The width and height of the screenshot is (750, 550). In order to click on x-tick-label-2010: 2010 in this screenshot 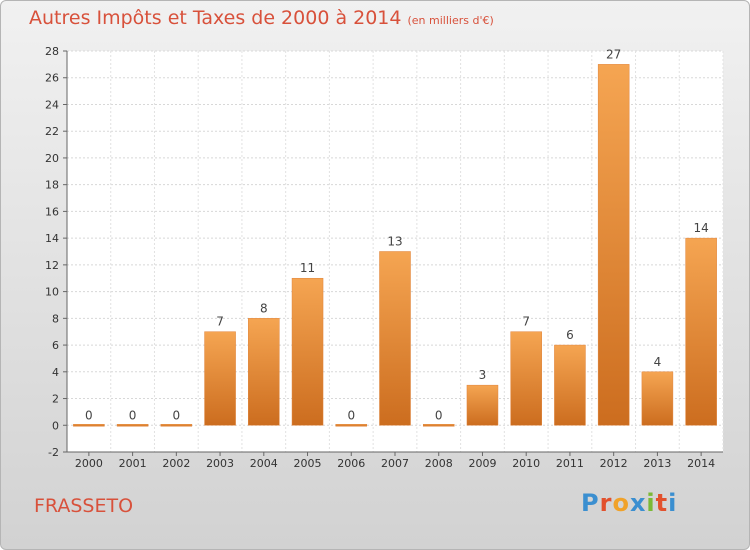, I will do `click(526, 463)`.